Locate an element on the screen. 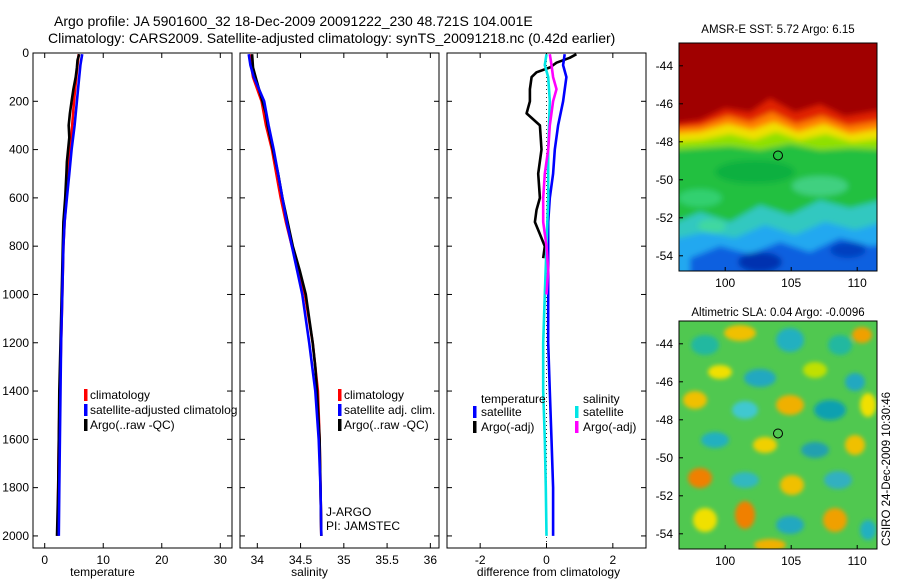 The image size is (900, 580). temperature-ytick-label: 600 is located at coordinates (19, 198).